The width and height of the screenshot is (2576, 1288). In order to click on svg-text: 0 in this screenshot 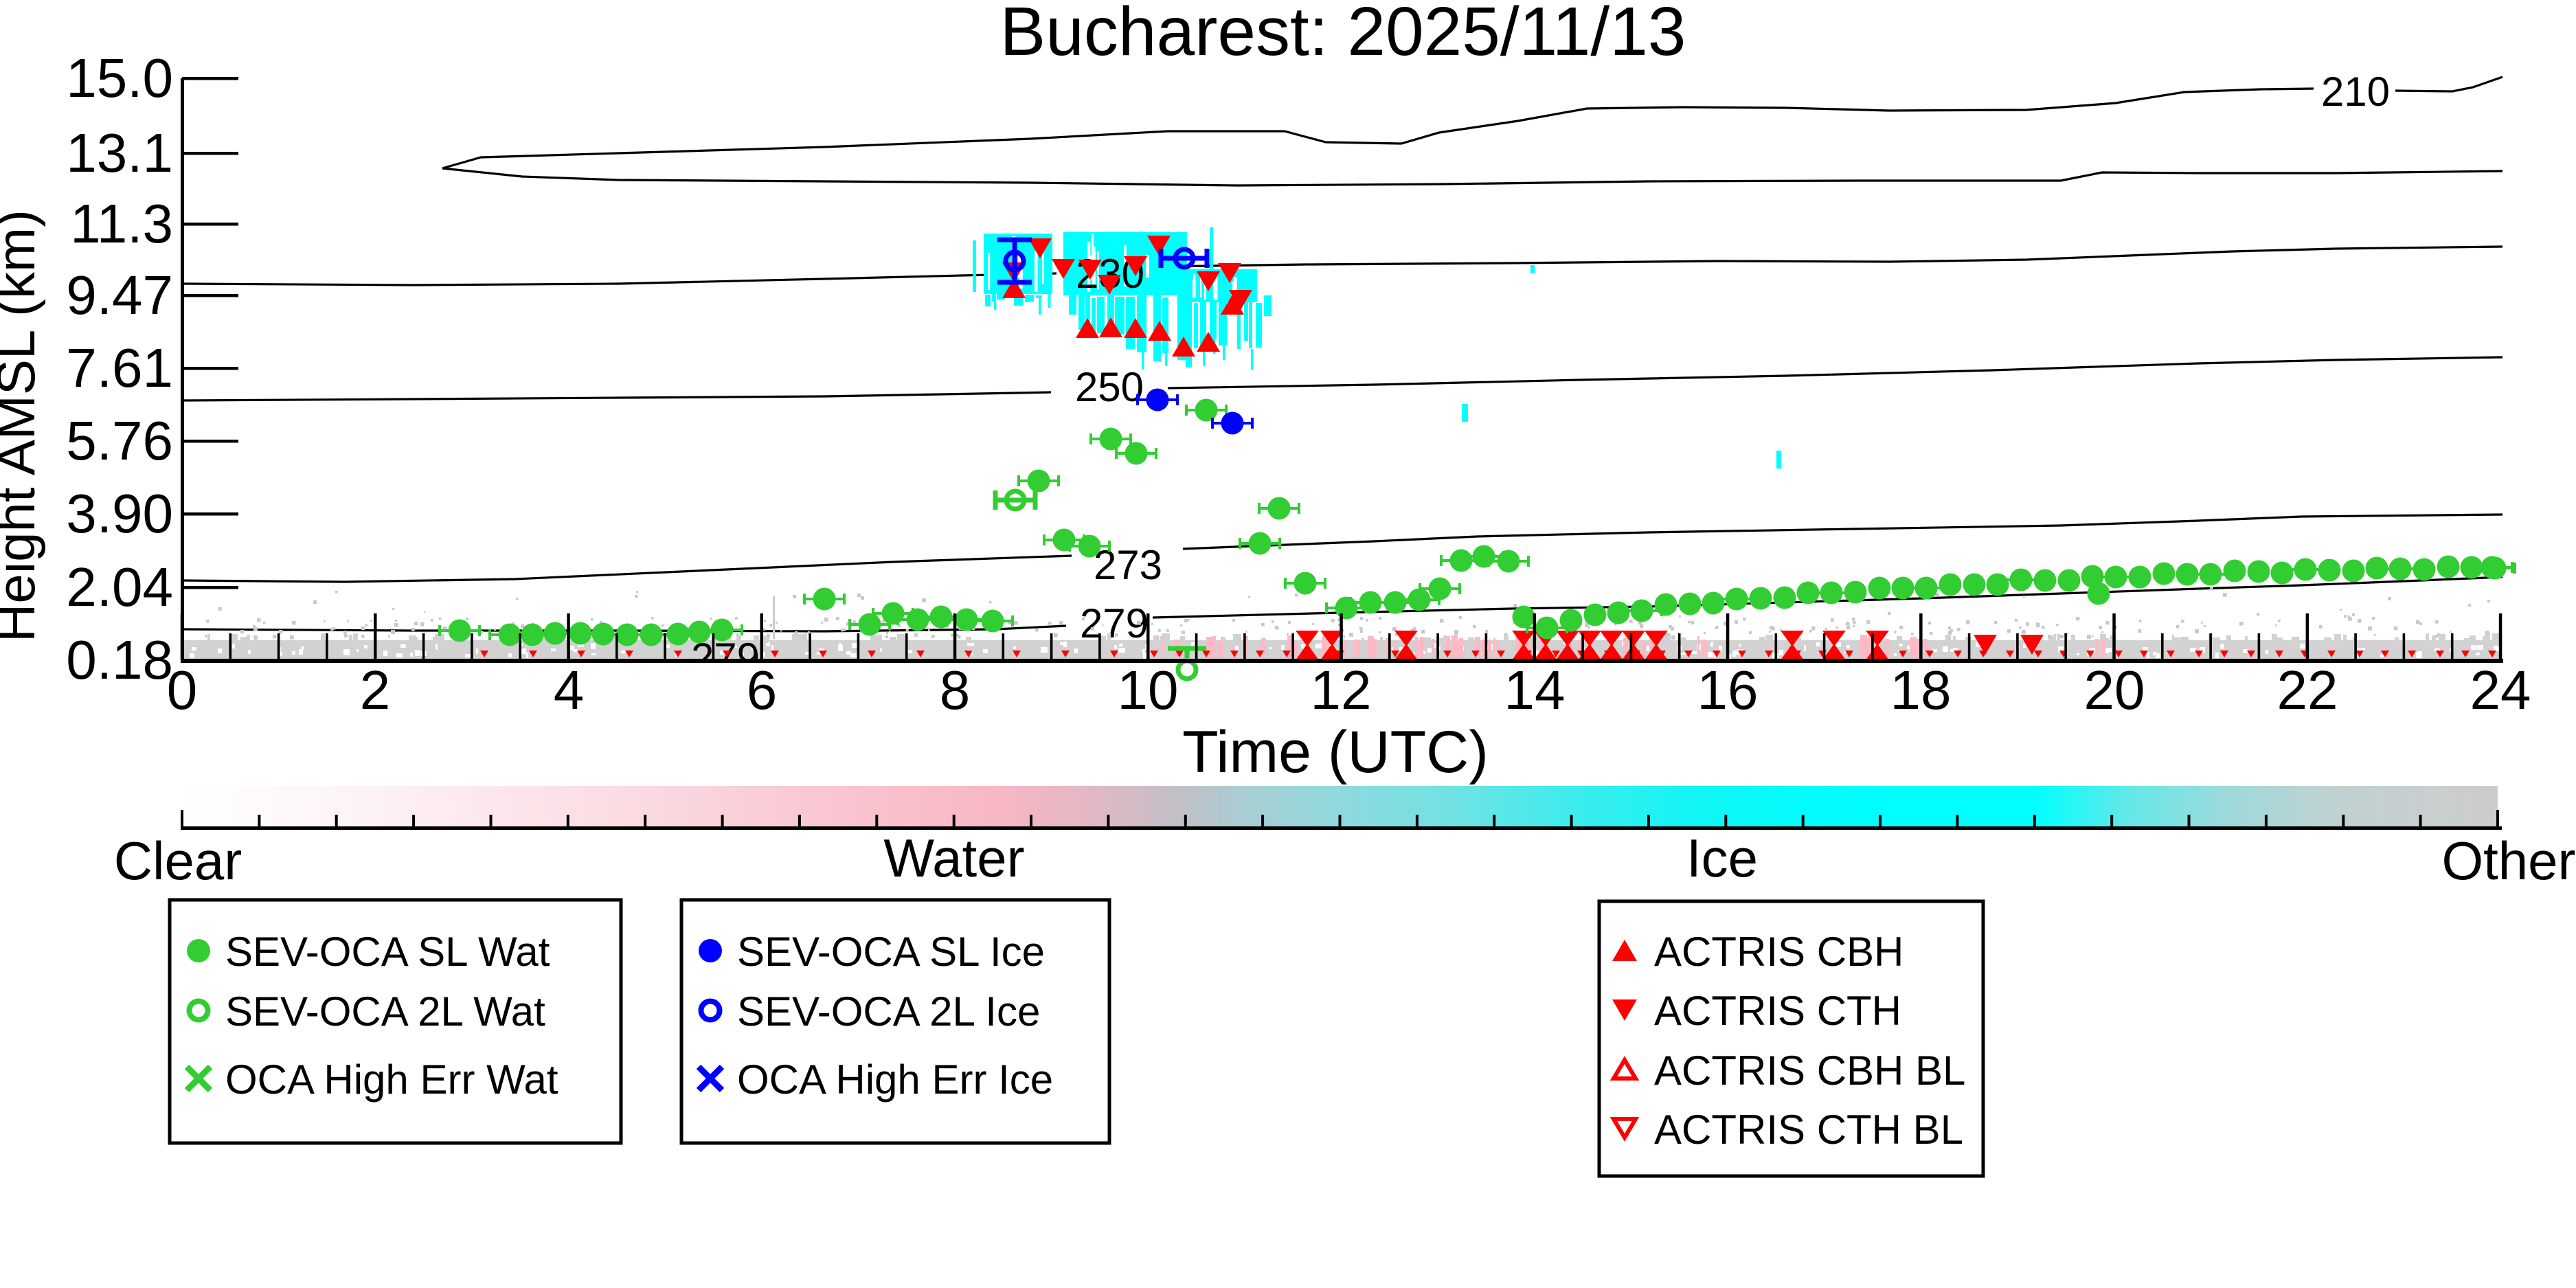, I will do `click(182, 690)`.